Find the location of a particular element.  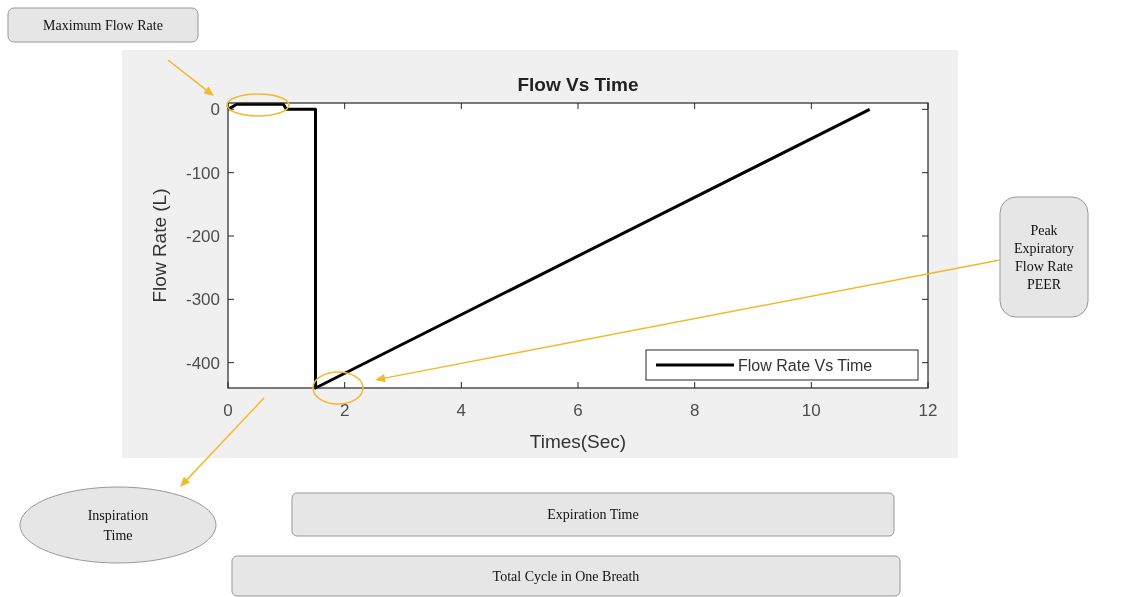

y-axis-title: Flow Rate (L) is located at coordinates (159, 245).